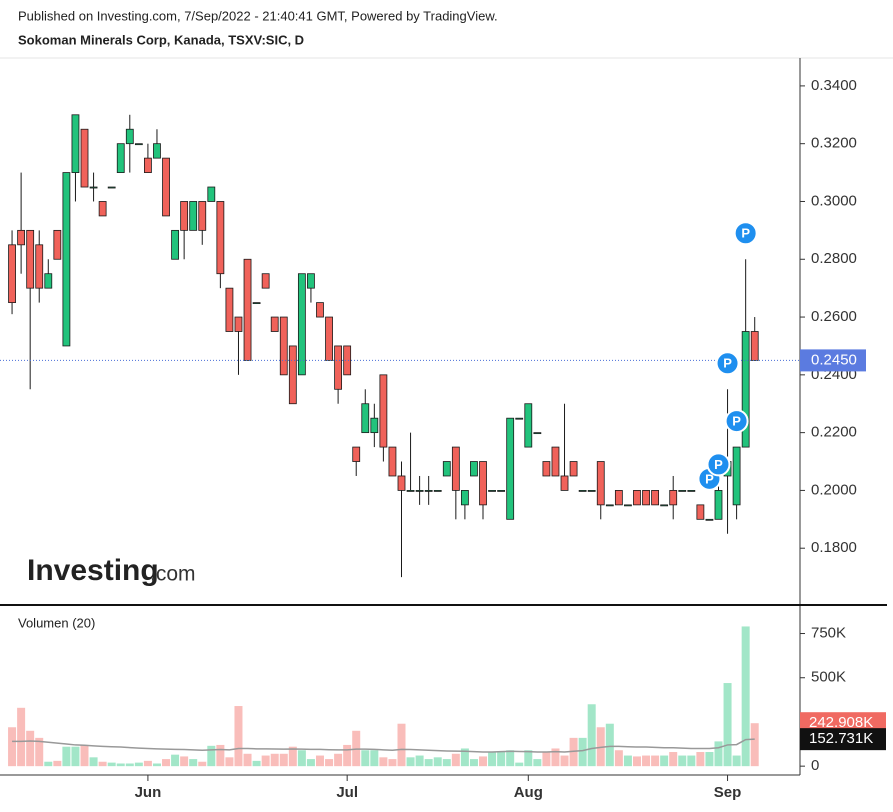 Image resolution: width=893 pixels, height=812 pixels. I want to click on last-ma-box, so click(843, 739).